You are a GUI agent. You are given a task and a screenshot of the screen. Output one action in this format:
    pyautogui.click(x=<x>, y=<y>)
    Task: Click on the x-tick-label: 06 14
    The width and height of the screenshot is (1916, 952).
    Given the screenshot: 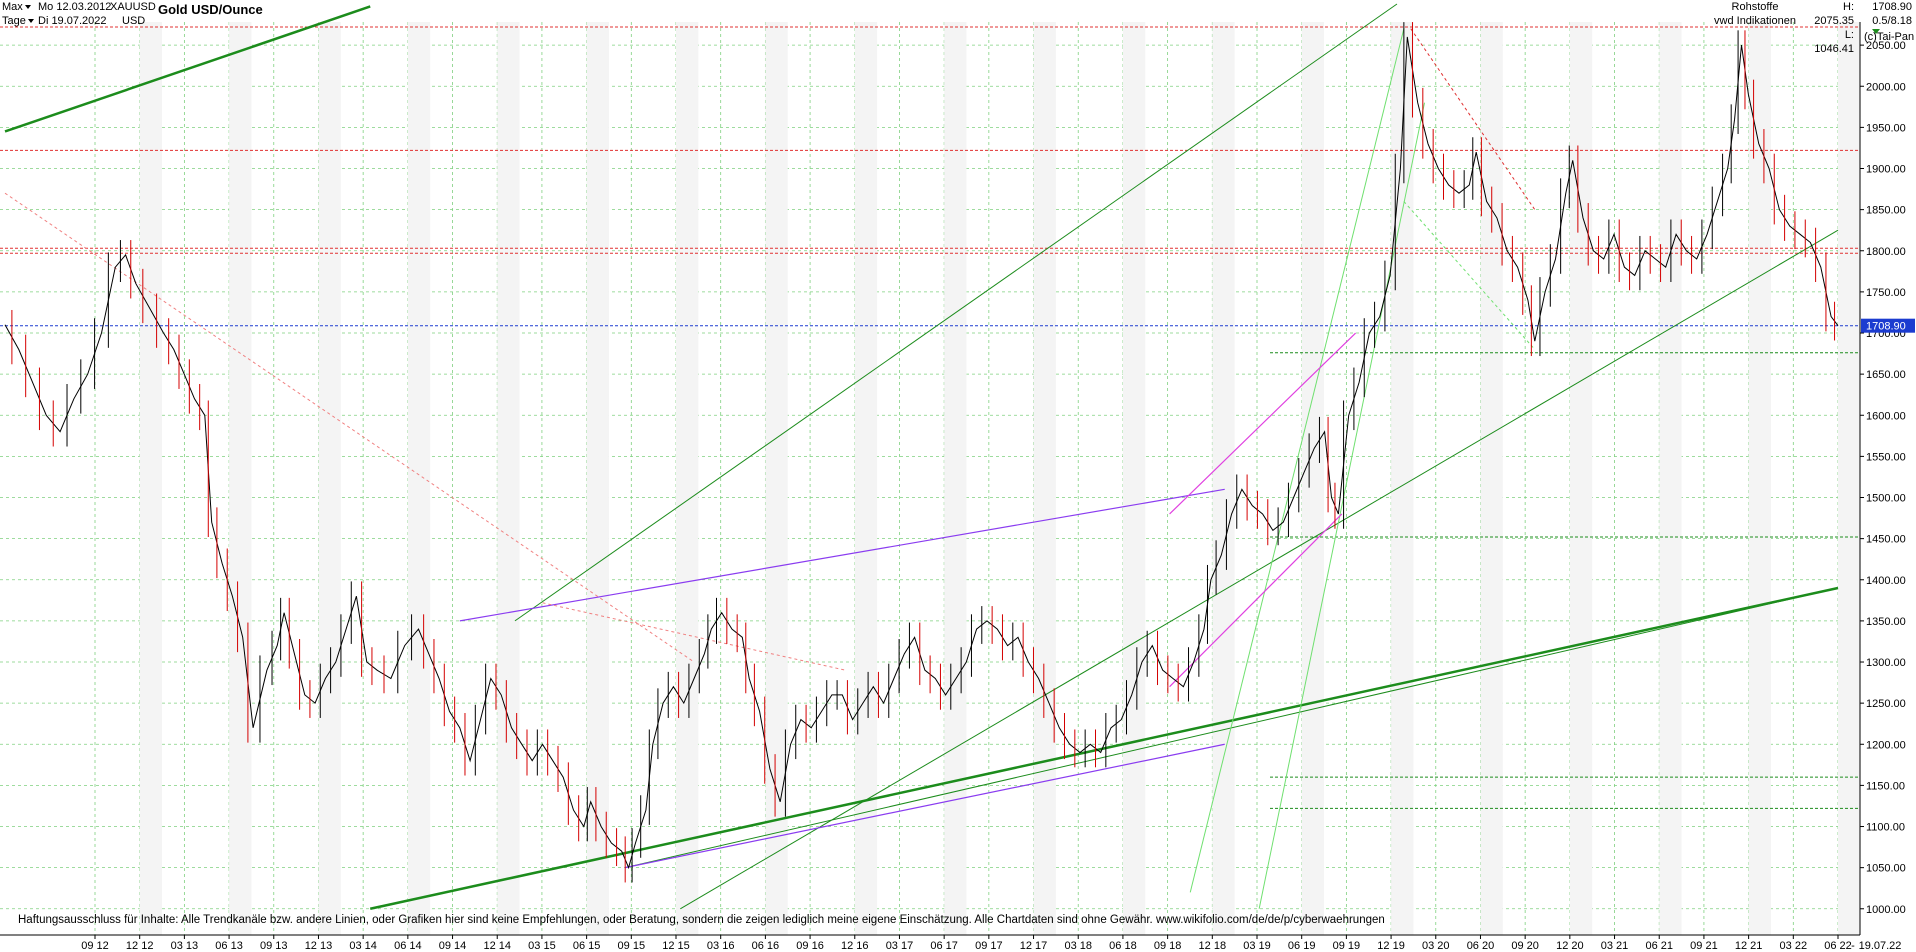 What is the action you would take?
    pyautogui.click(x=408, y=946)
    